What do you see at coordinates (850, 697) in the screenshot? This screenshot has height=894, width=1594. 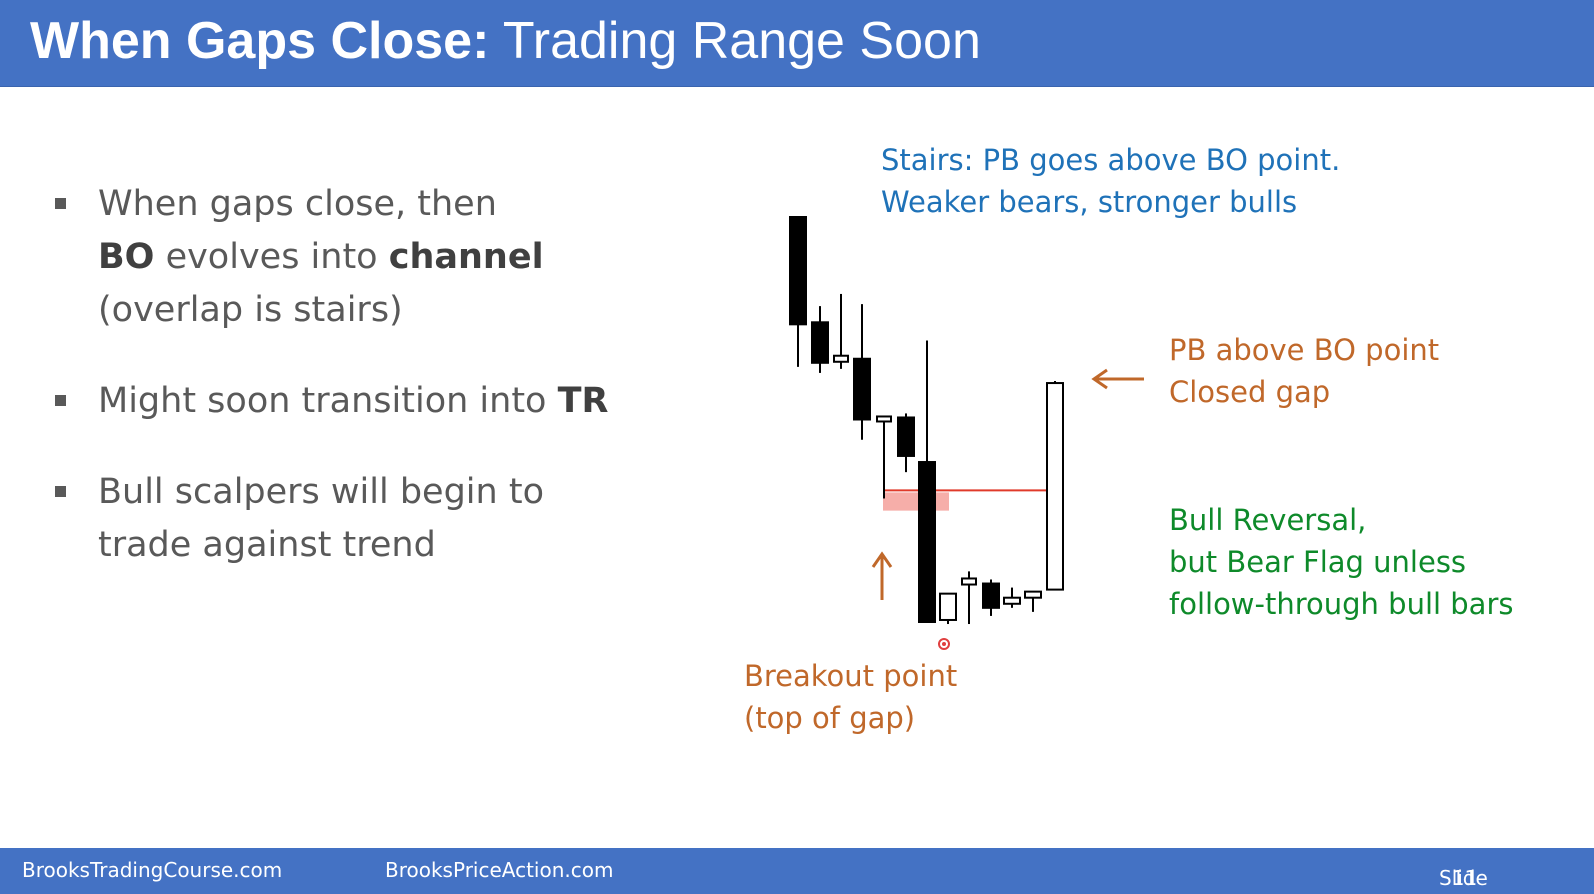 I see `breakout-annotation: Breakout point (top of gap)` at bounding box center [850, 697].